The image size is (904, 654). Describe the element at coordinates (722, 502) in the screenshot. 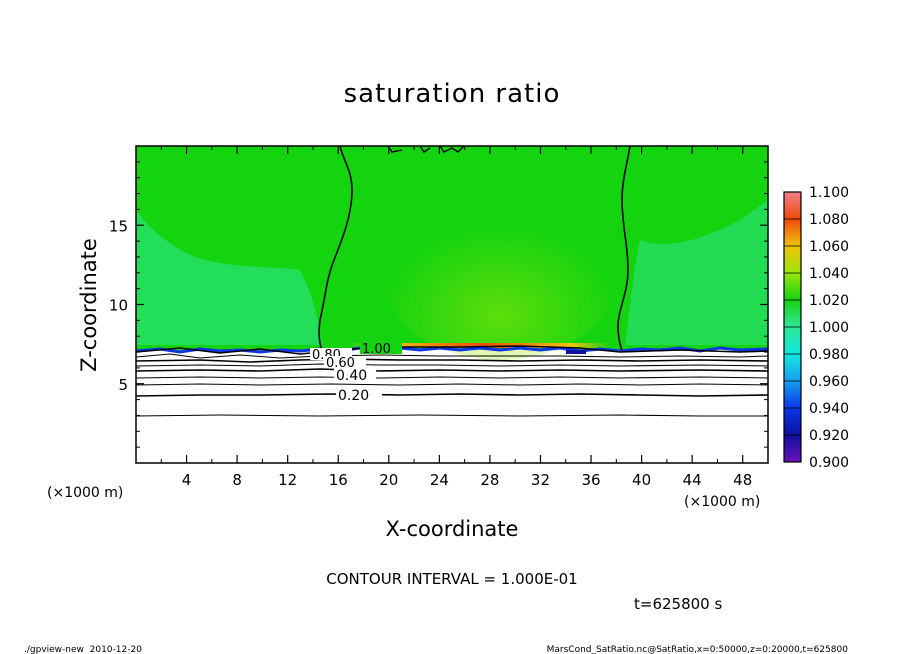

I see `x-units-right: (×1000 m)` at that location.